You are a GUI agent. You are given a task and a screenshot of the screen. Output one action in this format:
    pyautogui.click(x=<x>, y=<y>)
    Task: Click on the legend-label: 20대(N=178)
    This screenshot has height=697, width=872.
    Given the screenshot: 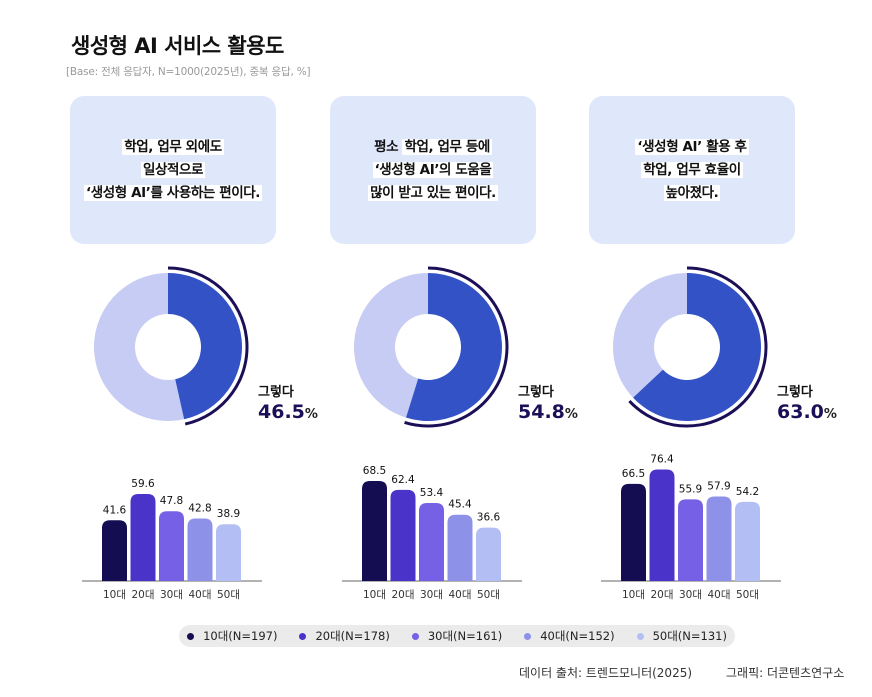 What is the action you would take?
    pyautogui.click(x=352, y=636)
    